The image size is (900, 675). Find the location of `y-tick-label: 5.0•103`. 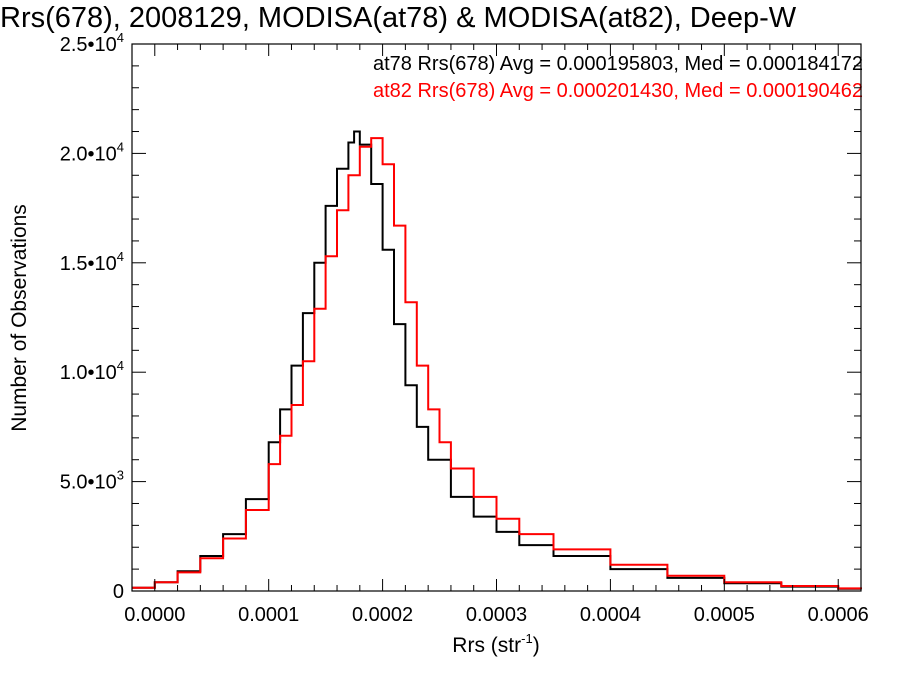

y-tick-label: 5.0•103 is located at coordinates (92, 481).